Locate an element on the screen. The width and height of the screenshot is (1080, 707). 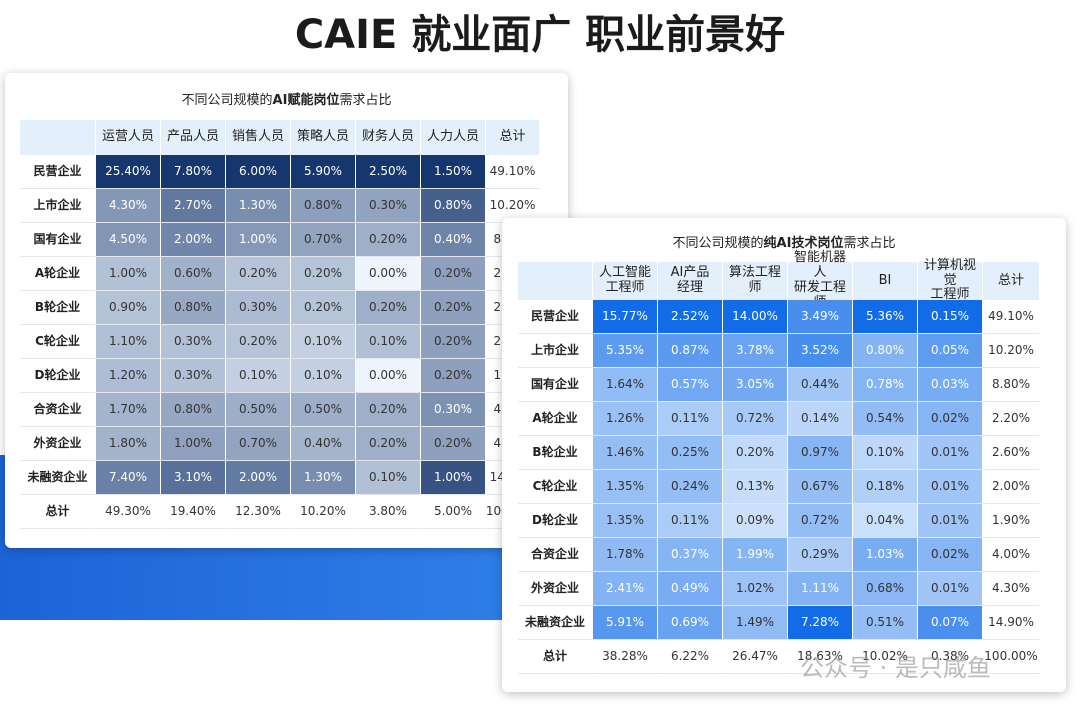
column-header: 财务人员 is located at coordinates (388, 137).